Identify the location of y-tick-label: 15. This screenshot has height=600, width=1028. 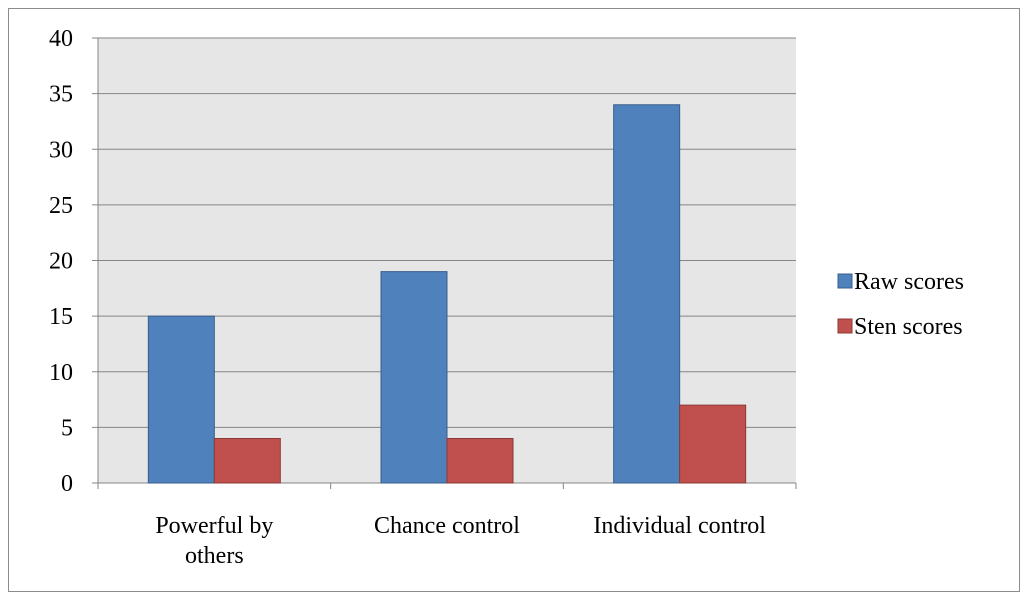
(61, 317).